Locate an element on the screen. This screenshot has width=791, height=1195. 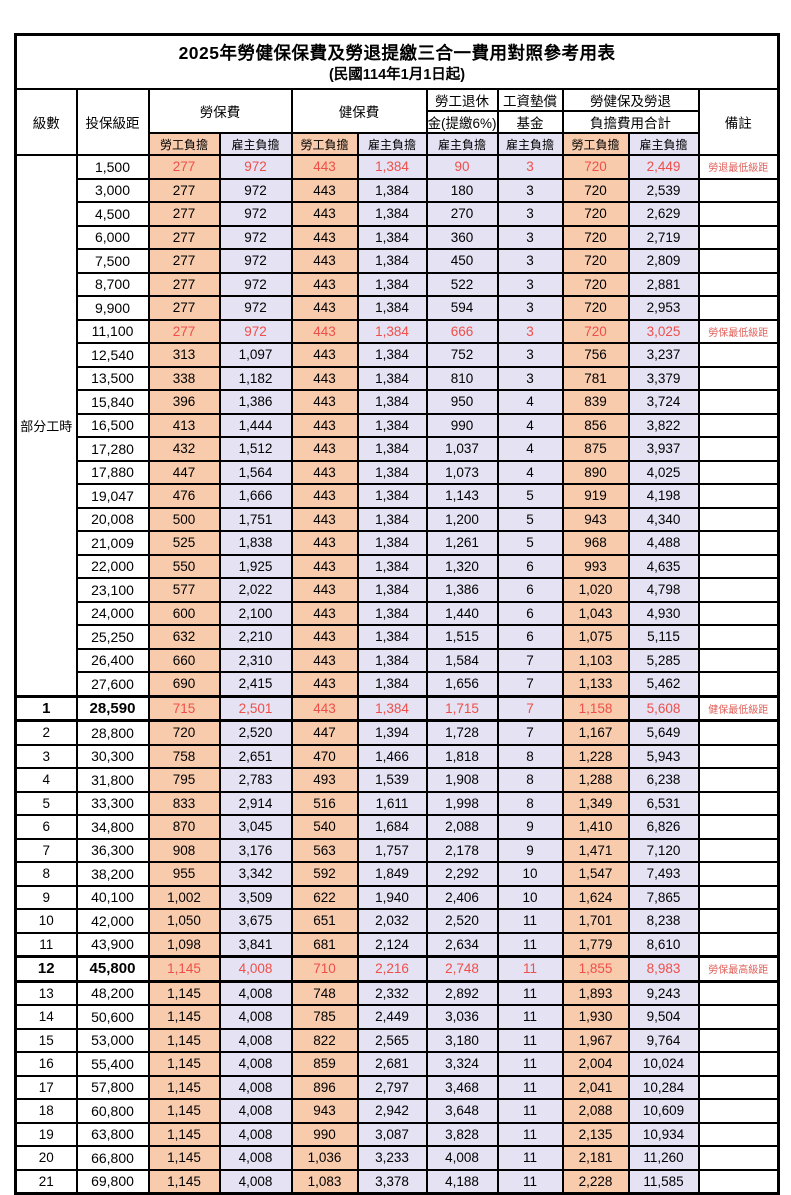
remark-cell: 勞保最高級距 is located at coordinates (738, 969).